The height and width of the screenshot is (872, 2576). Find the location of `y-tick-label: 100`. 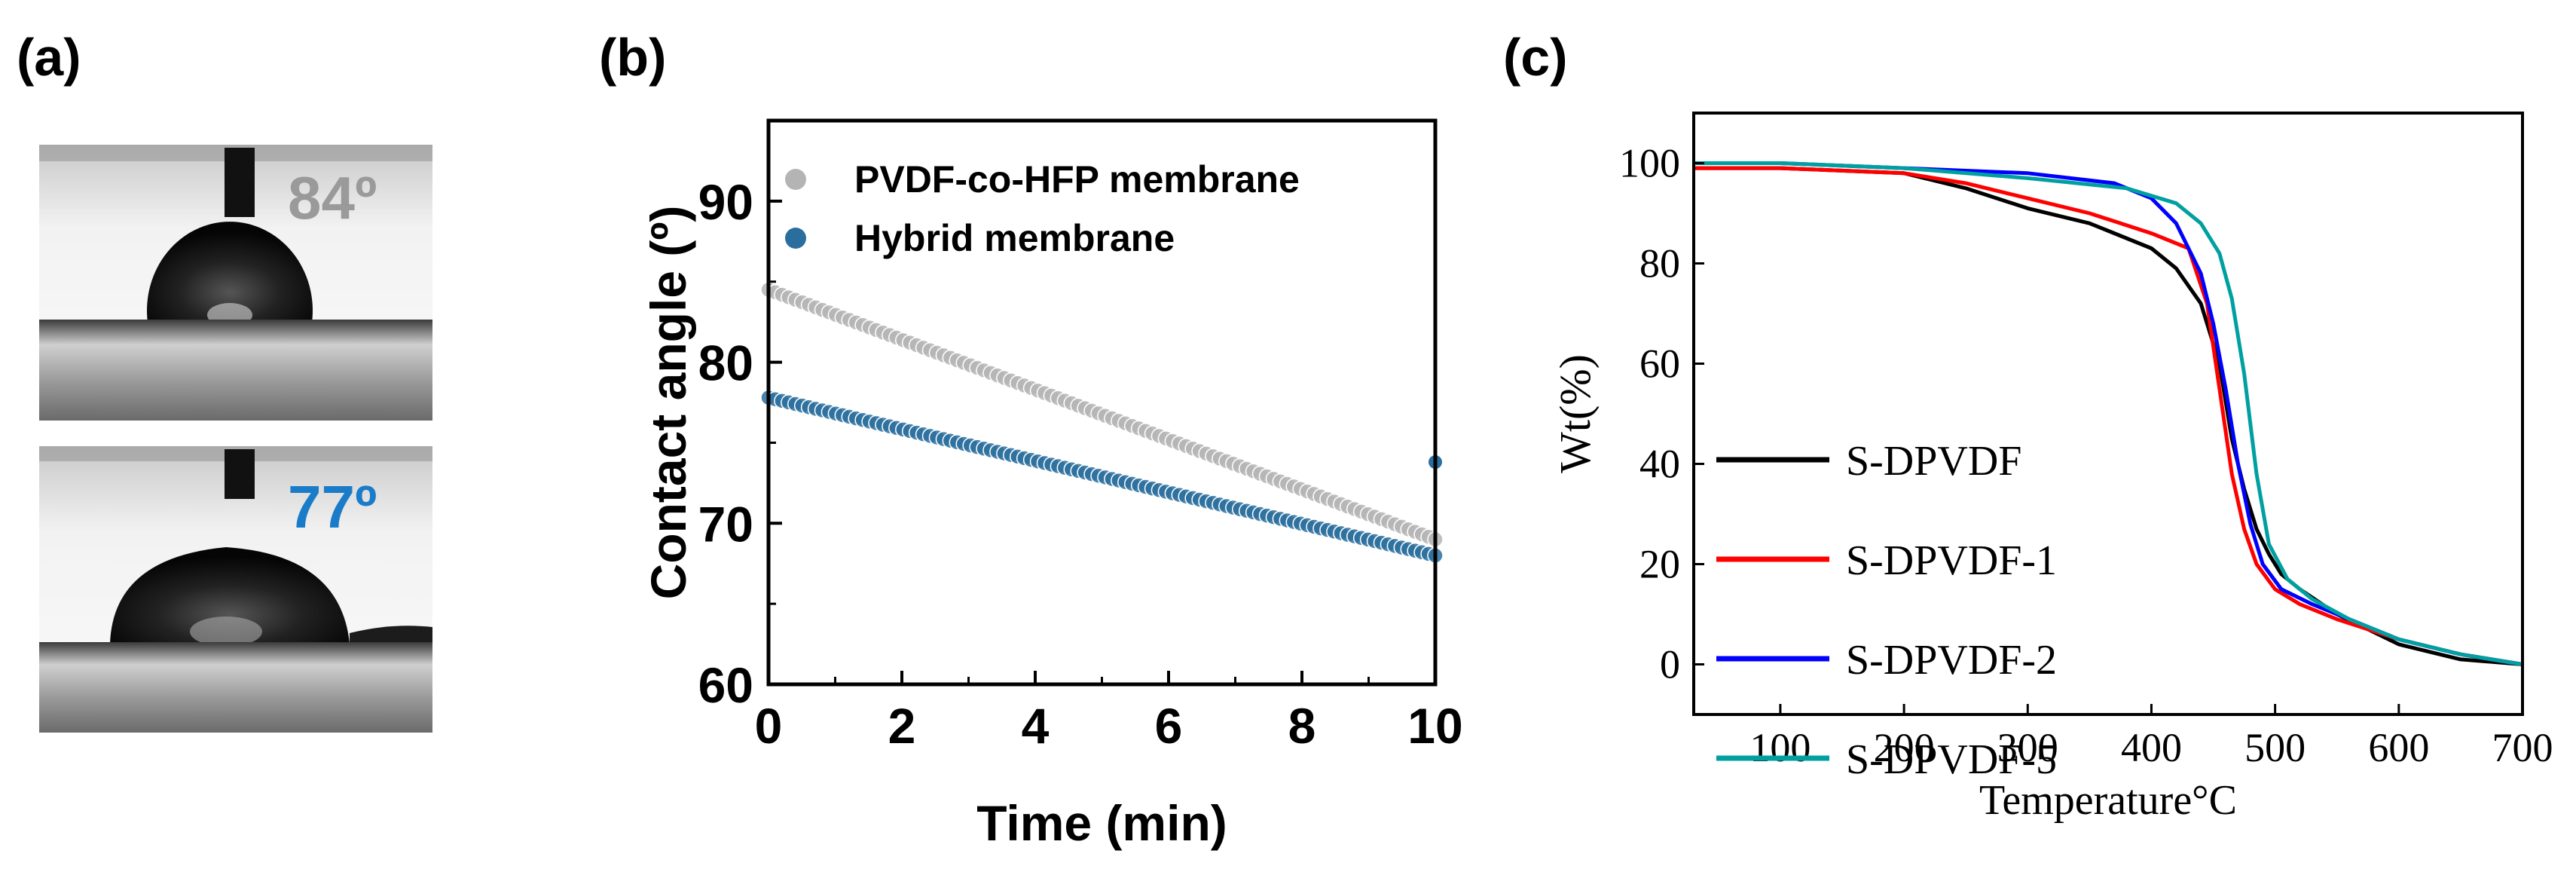

y-tick-label: 100 is located at coordinates (1649, 163).